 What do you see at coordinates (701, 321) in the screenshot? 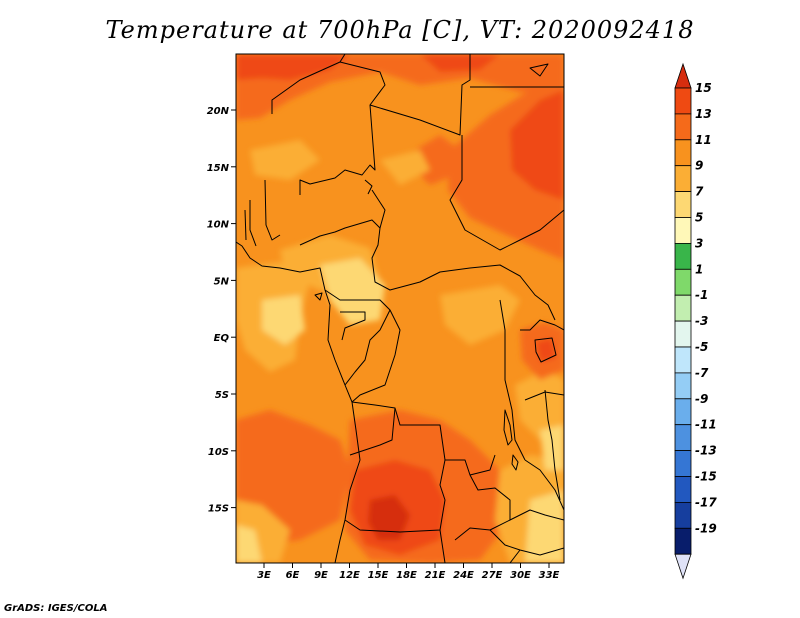
I see `colorbar-label: -3` at bounding box center [701, 321].